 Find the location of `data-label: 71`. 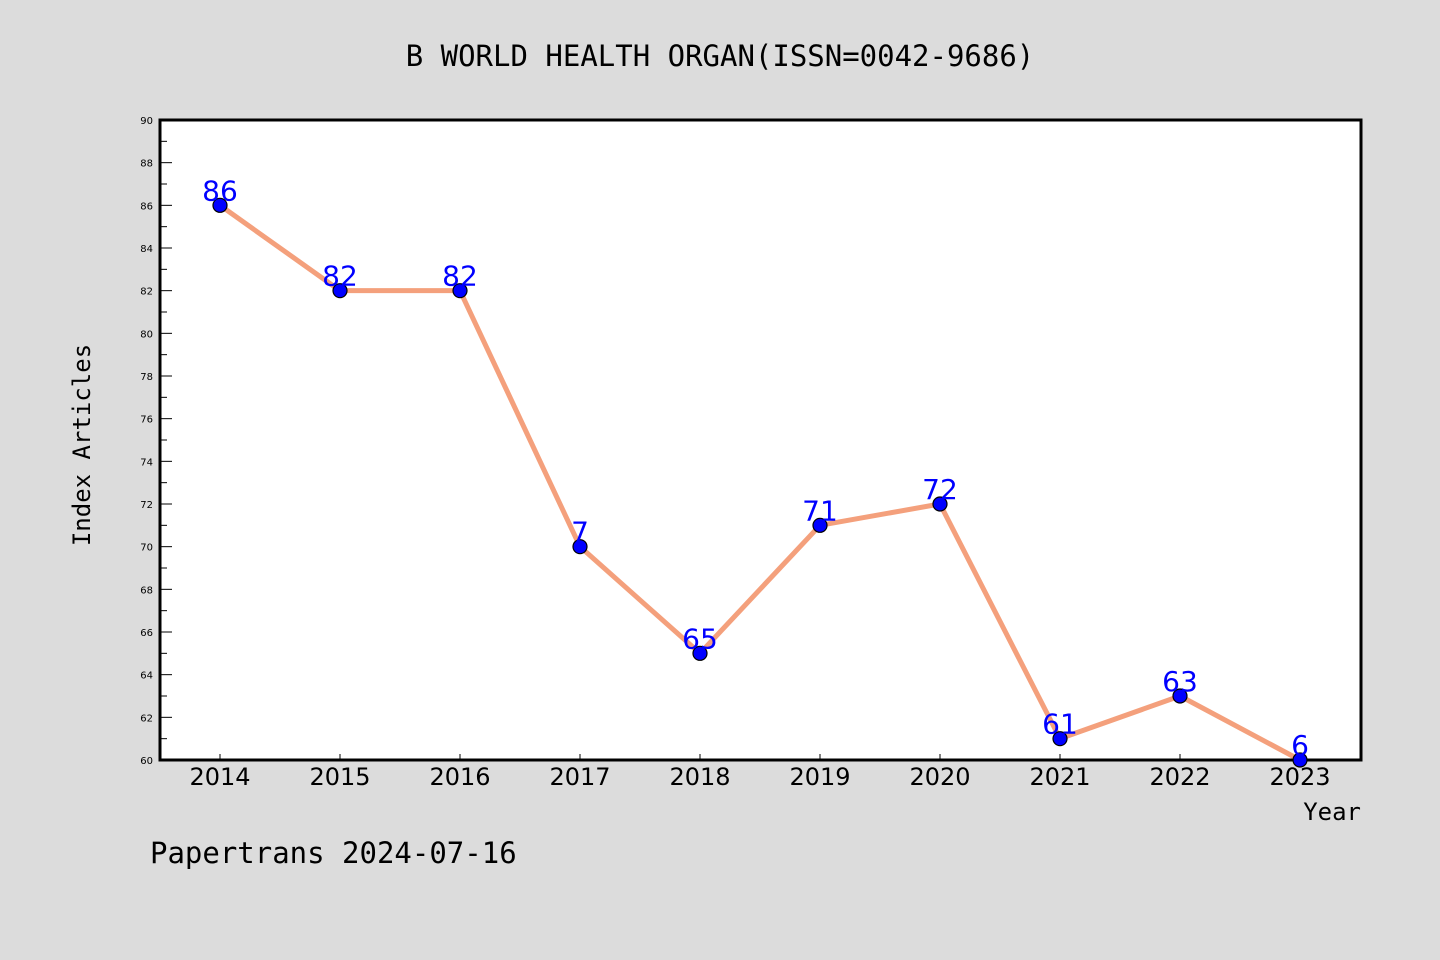

data-label: 71 is located at coordinates (820, 510).